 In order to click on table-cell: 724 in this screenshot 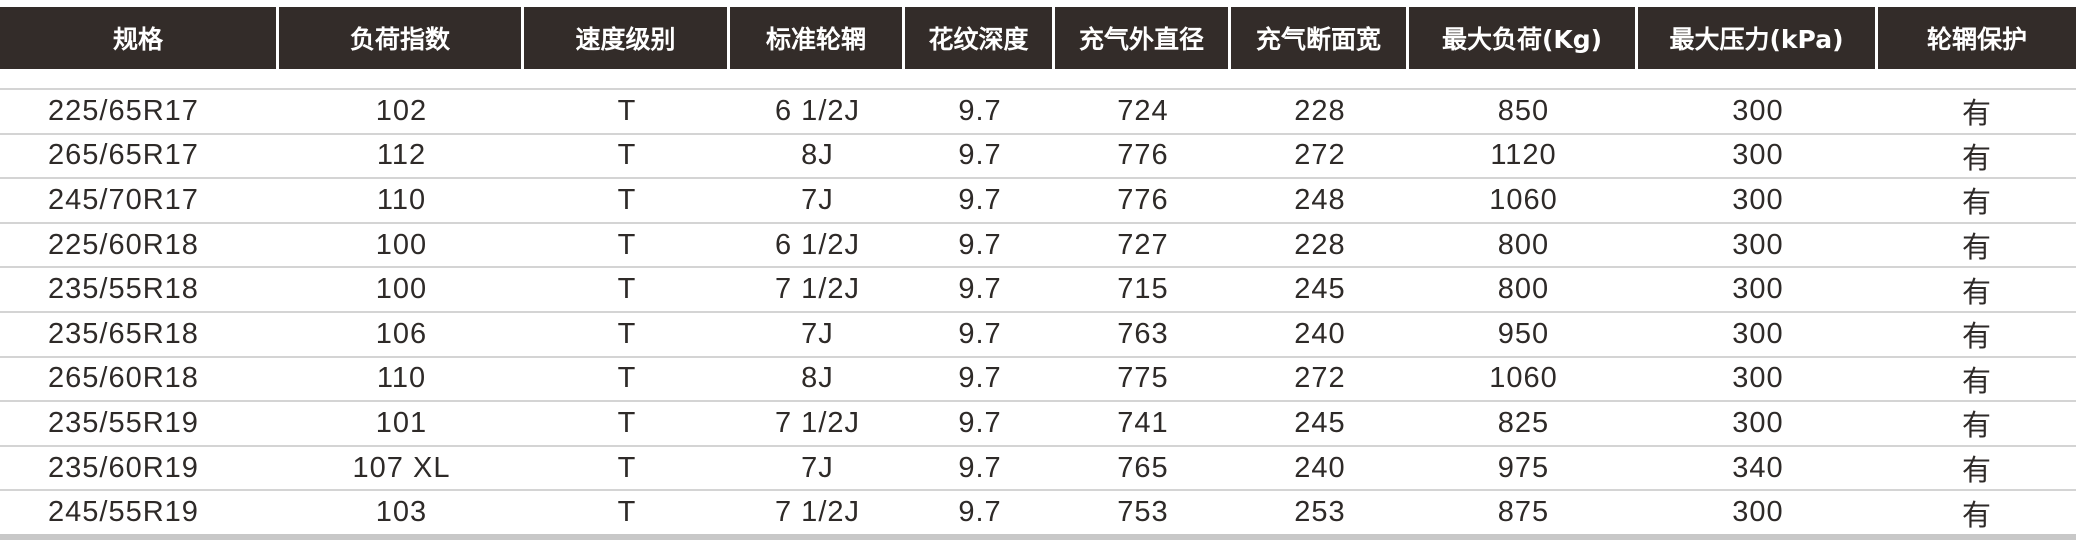, I will do `click(1143, 110)`.